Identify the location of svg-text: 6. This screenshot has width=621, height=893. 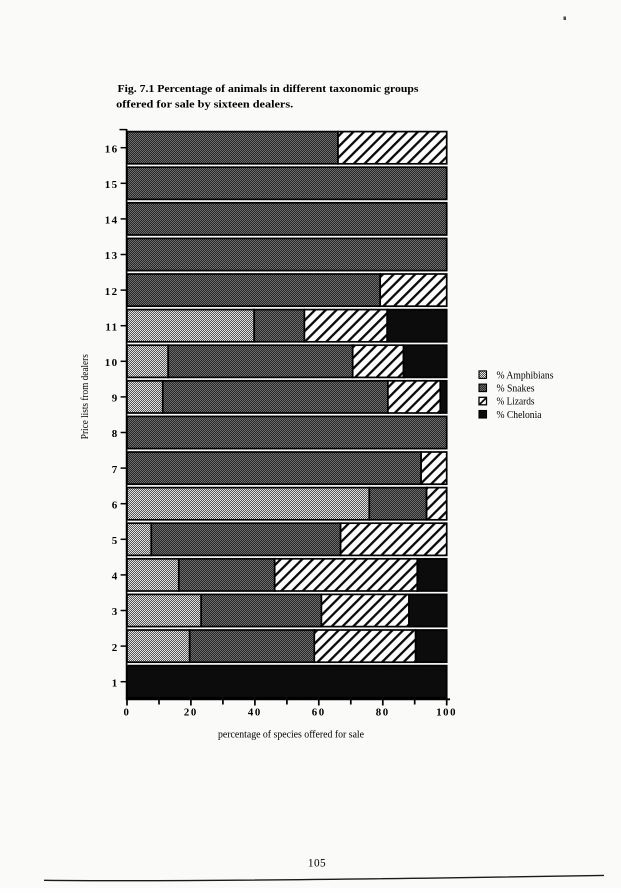
(115, 505).